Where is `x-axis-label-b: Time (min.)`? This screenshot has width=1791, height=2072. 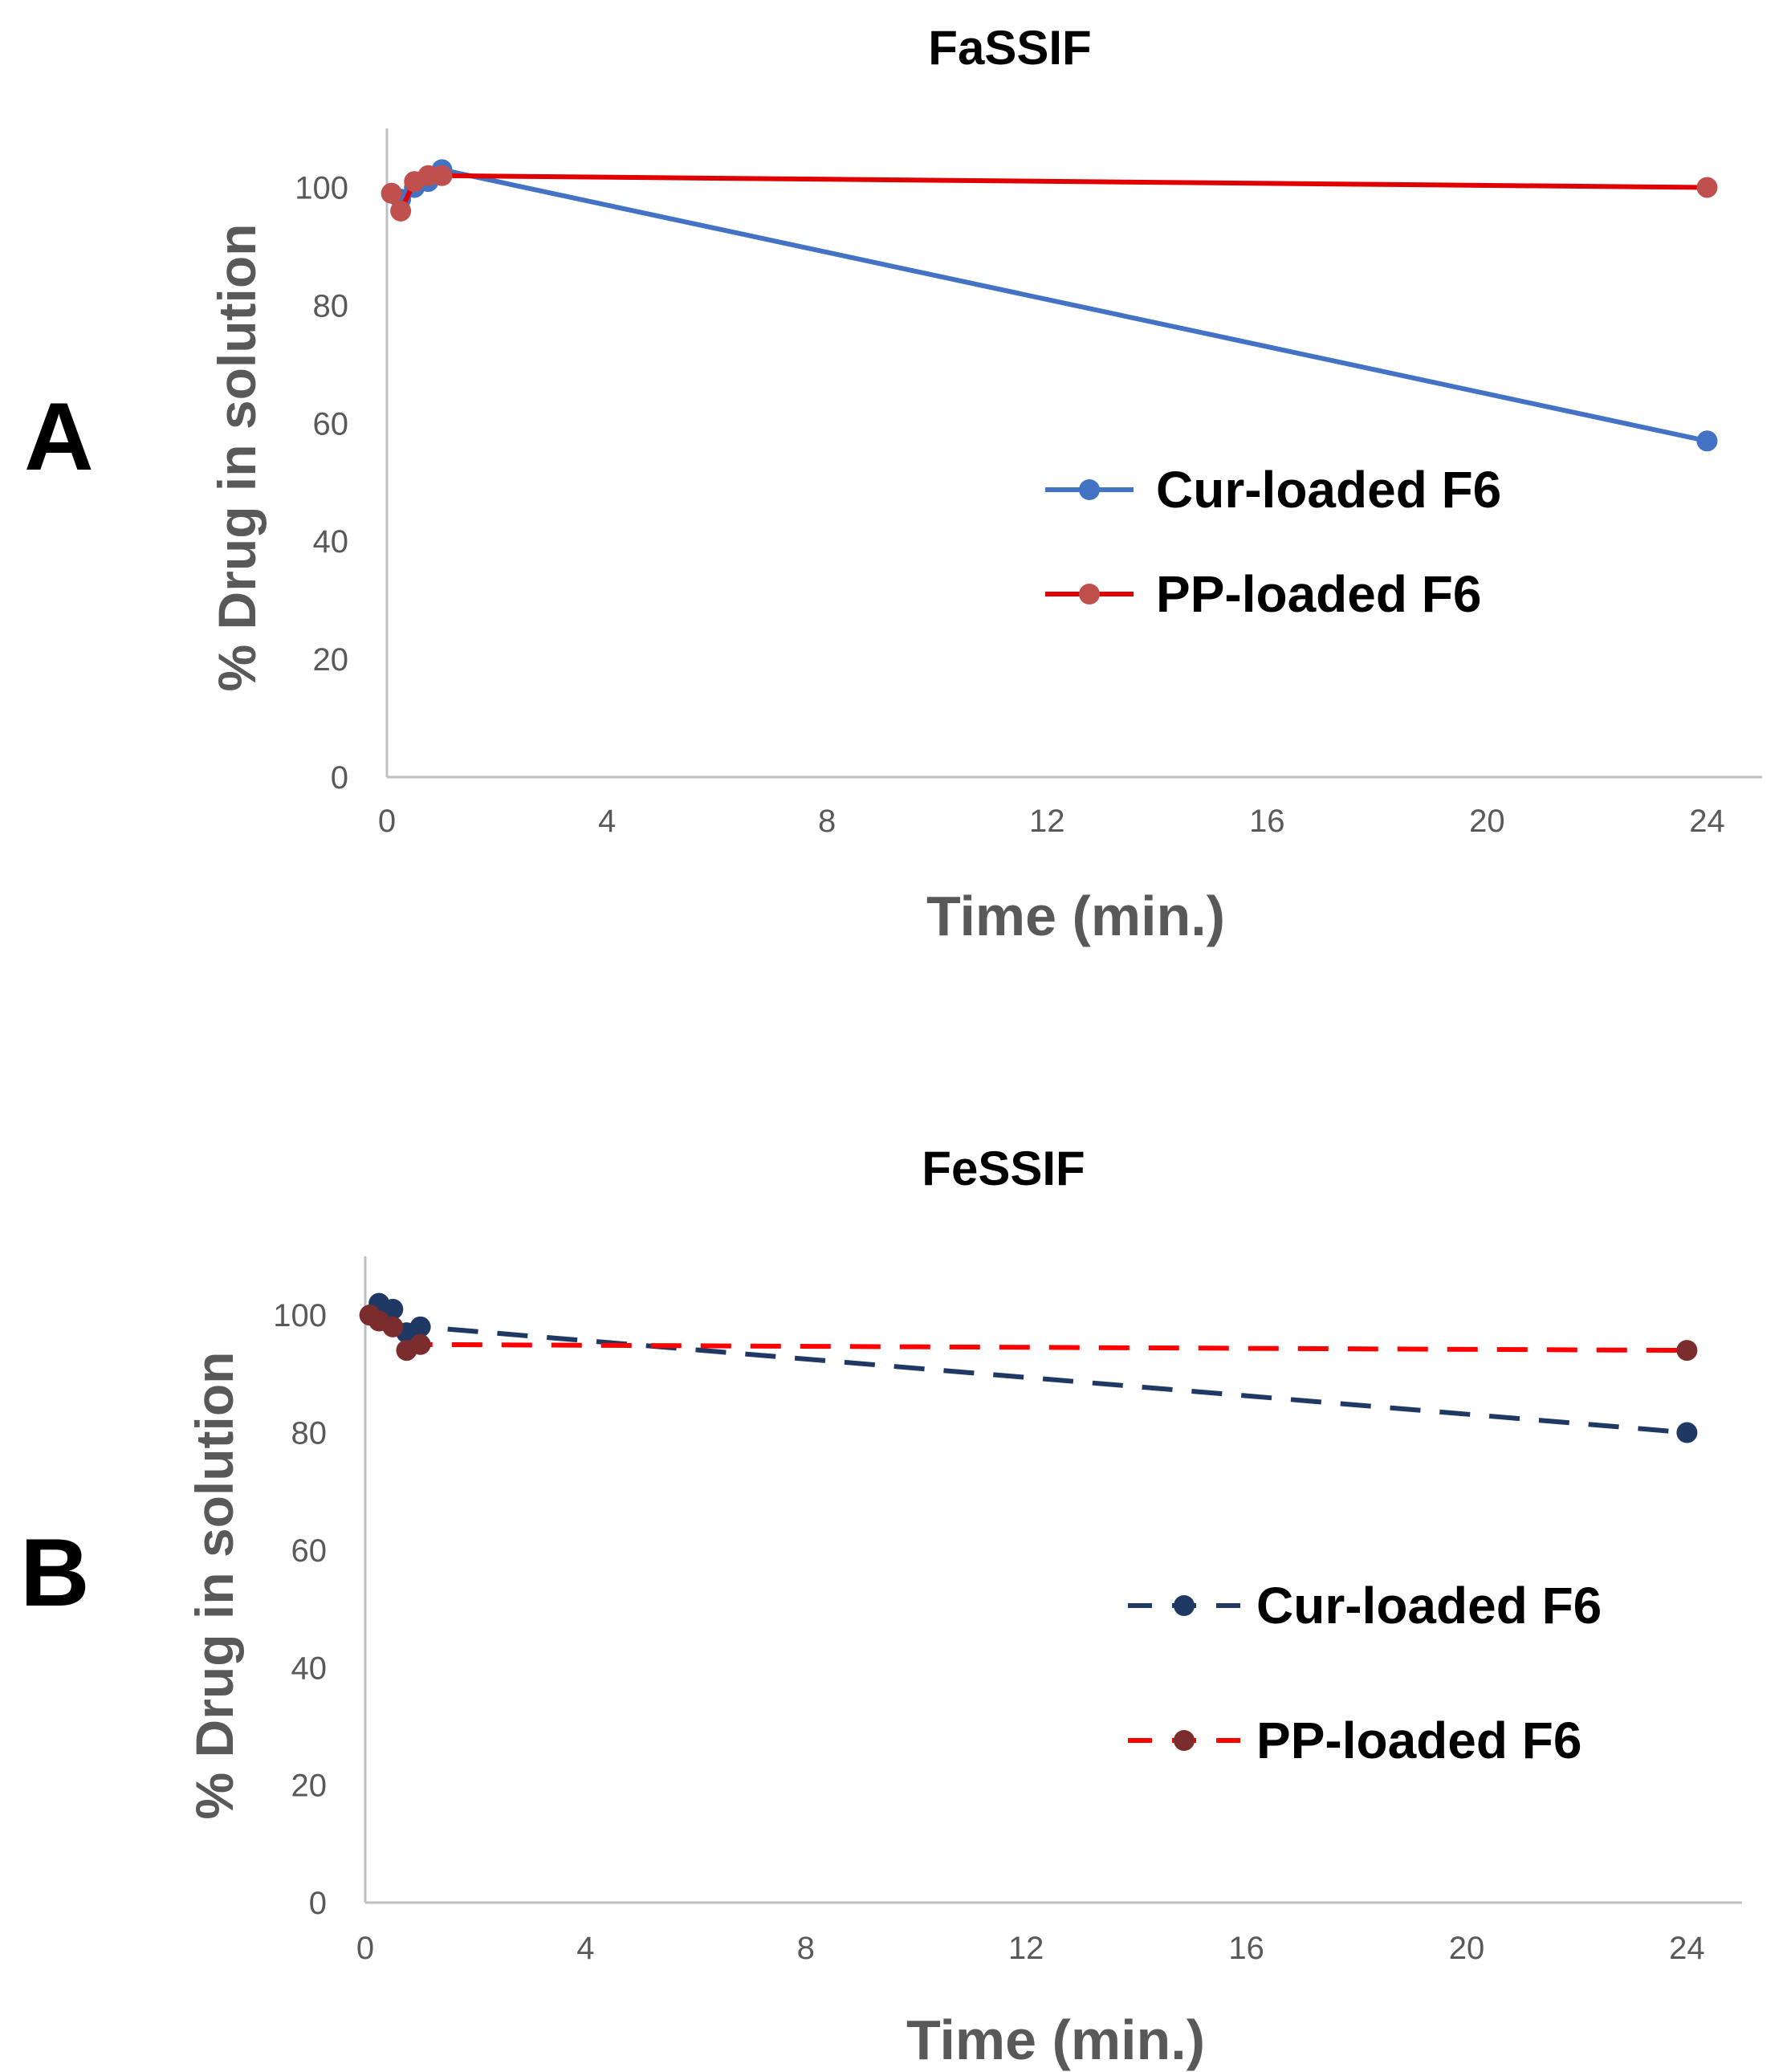
x-axis-label-b: Time (min.) is located at coordinates (1055, 2040).